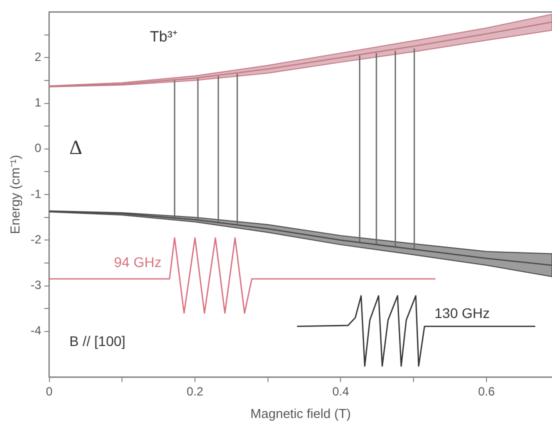 Image resolution: width=552 pixels, height=430 pixels. Describe the element at coordinates (14, 194) in the screenshot. I see `y-axis-title: Energy (cm⁻¹)` at that location.